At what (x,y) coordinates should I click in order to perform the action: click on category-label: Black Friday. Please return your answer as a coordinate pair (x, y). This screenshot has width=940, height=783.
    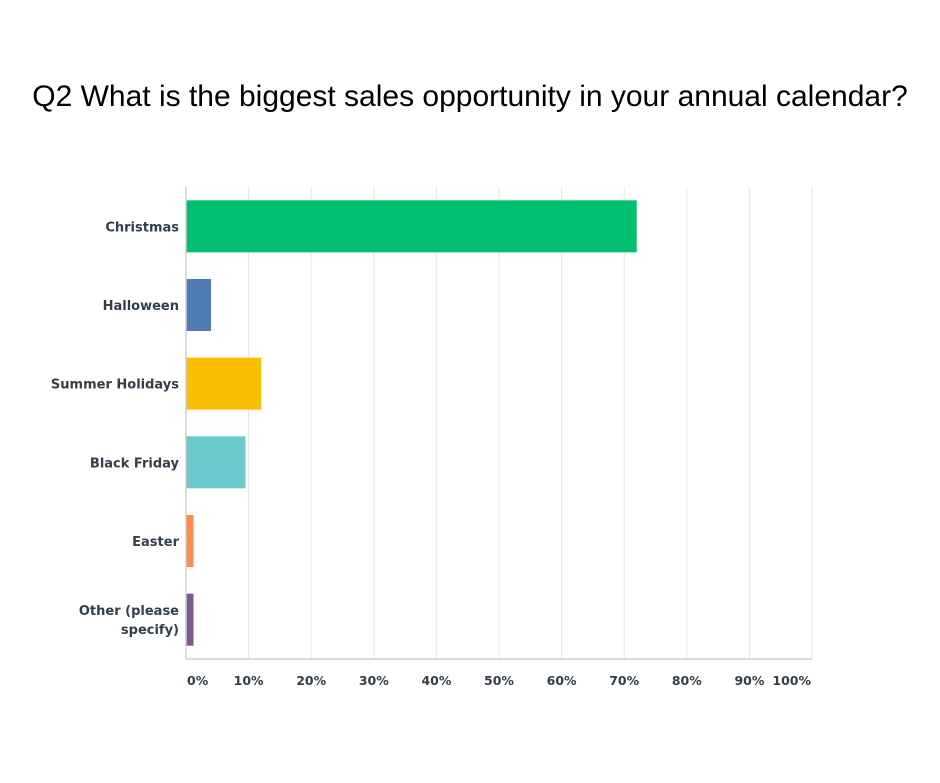
    Looking at the image, I should click on (135, 463).